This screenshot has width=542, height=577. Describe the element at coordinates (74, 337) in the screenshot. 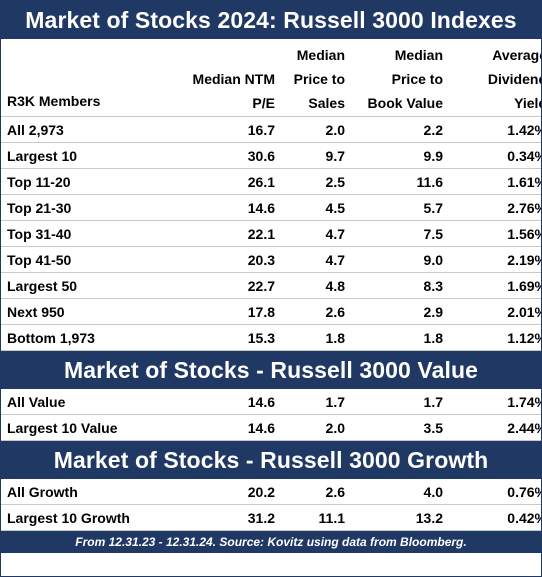

I see `row-label: Bottom 1,973` at that location.